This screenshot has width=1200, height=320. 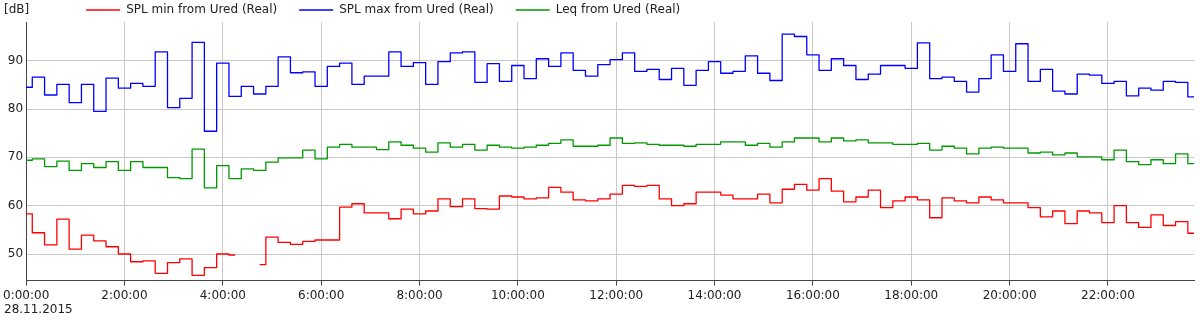 What do you see at coordinates (812, 294) in the screenshot?
I see `x-tick-label: 16:00:00` at bounding box center [812, 294].